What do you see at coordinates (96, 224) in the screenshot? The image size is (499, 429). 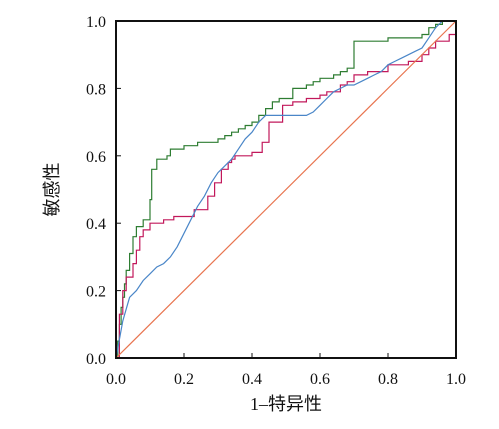 I see `y-tick-label: 0.4` at bounding box center [96, 224].